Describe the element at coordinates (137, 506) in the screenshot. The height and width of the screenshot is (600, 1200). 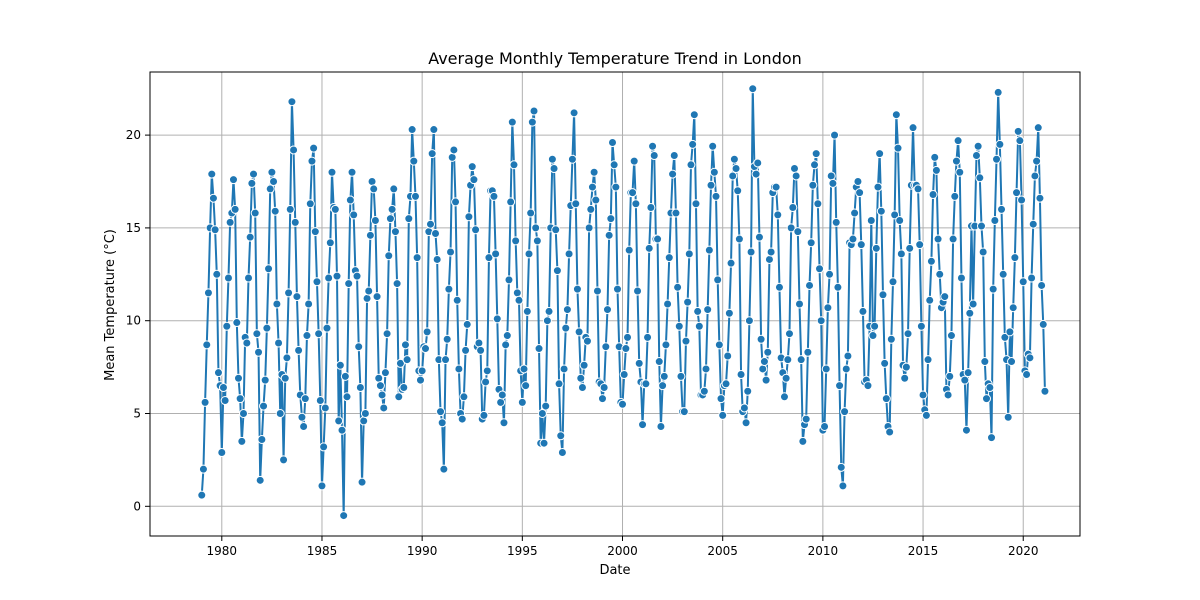
I see `y-tick-label: 0` at that location.